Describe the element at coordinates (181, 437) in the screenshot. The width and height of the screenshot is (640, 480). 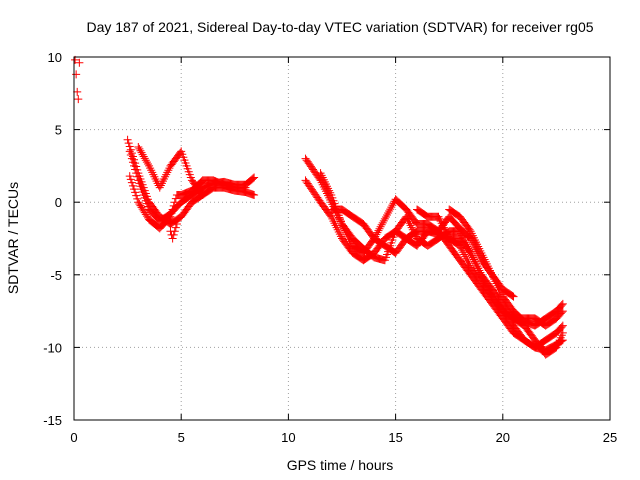
I see `x-tick-label: 5` at that location.